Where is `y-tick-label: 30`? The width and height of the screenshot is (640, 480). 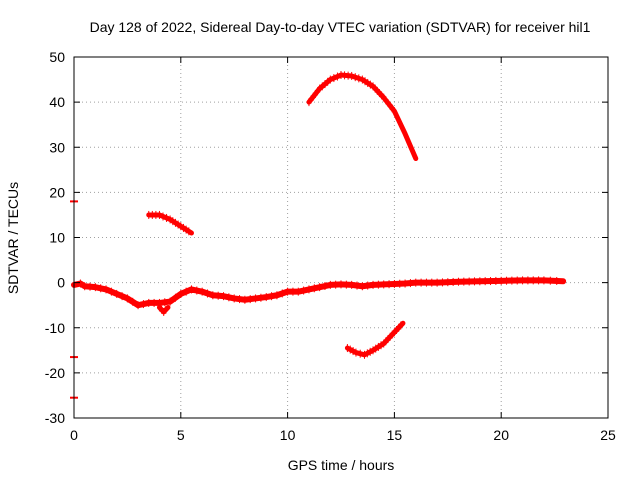 y-tick-label: 30 is located at coordinates (57, 147).